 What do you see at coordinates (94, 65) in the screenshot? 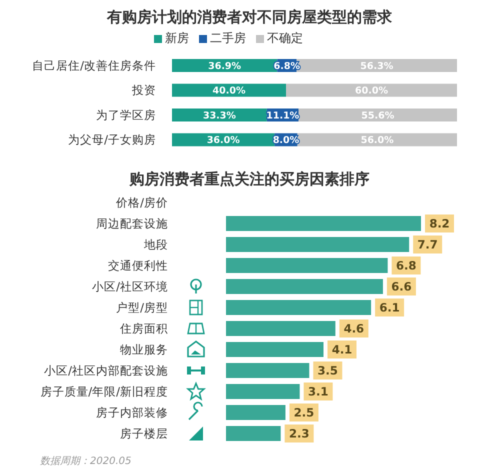
I see `y-tick-label: 自己居住/改善住房条件` at bounding box center [94, 65].